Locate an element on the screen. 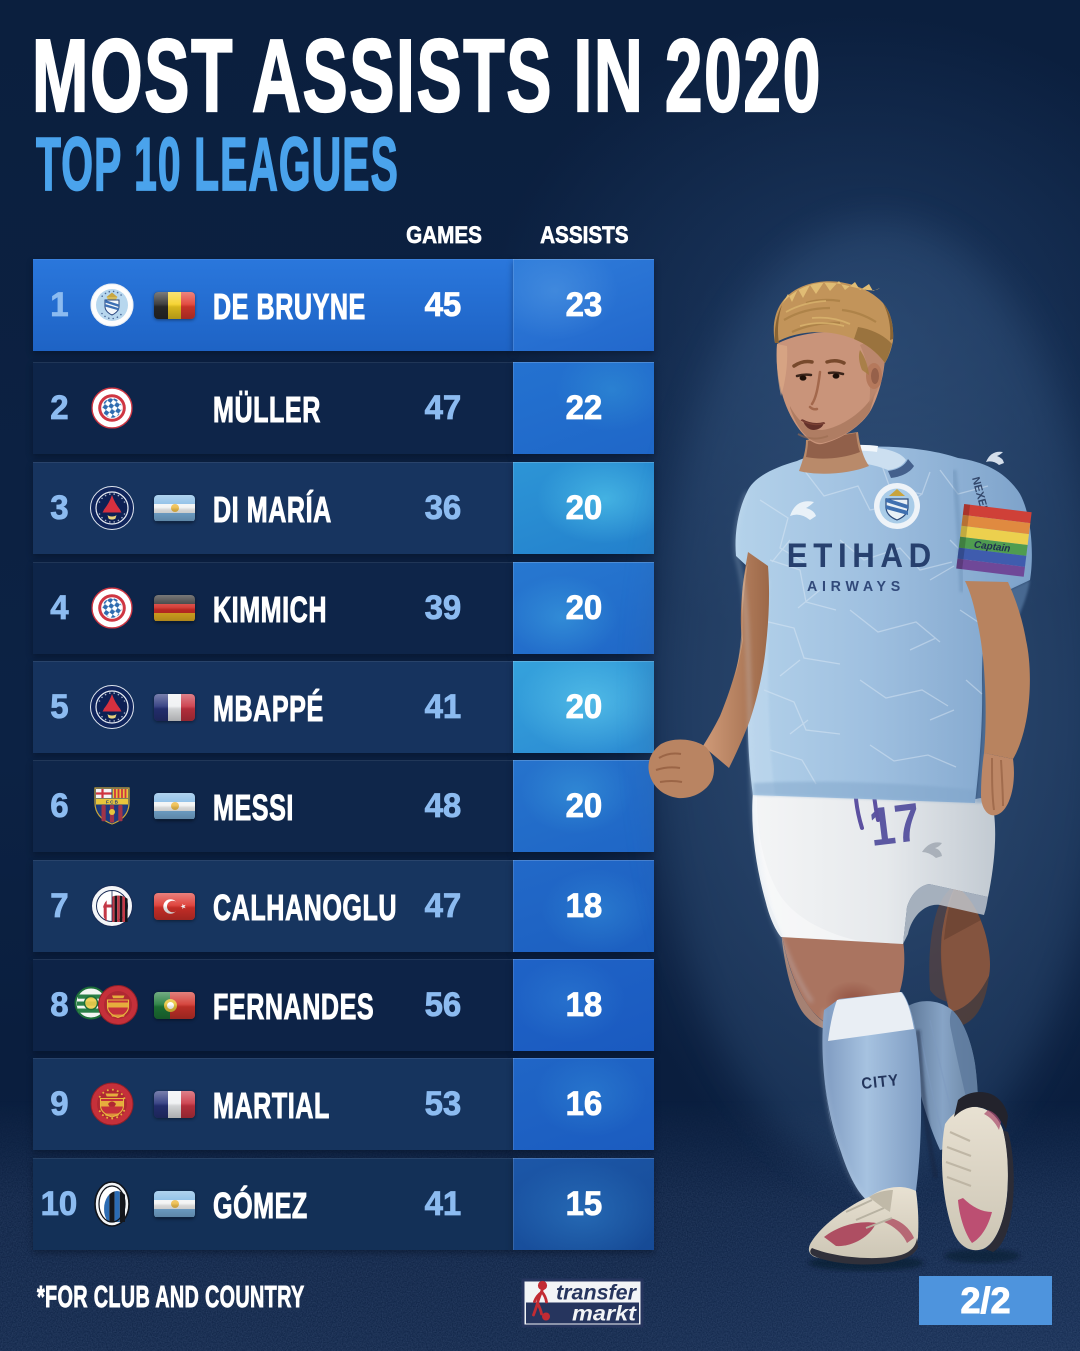 This screenshot has height=1351, width=1080. svg-text: markt is located at coordinates (604, 1314).